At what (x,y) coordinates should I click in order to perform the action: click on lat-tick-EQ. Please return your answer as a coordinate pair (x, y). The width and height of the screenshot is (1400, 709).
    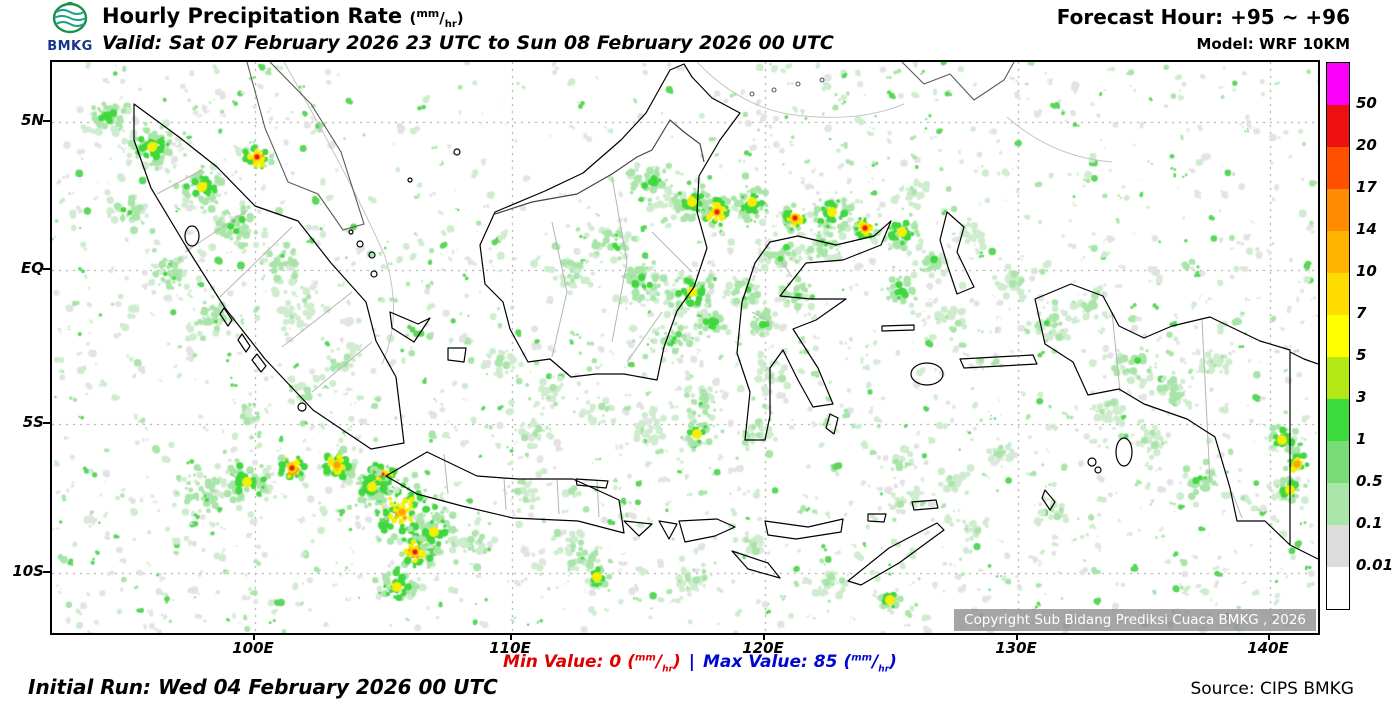
    Looking at the image, I should click on (46, 269).